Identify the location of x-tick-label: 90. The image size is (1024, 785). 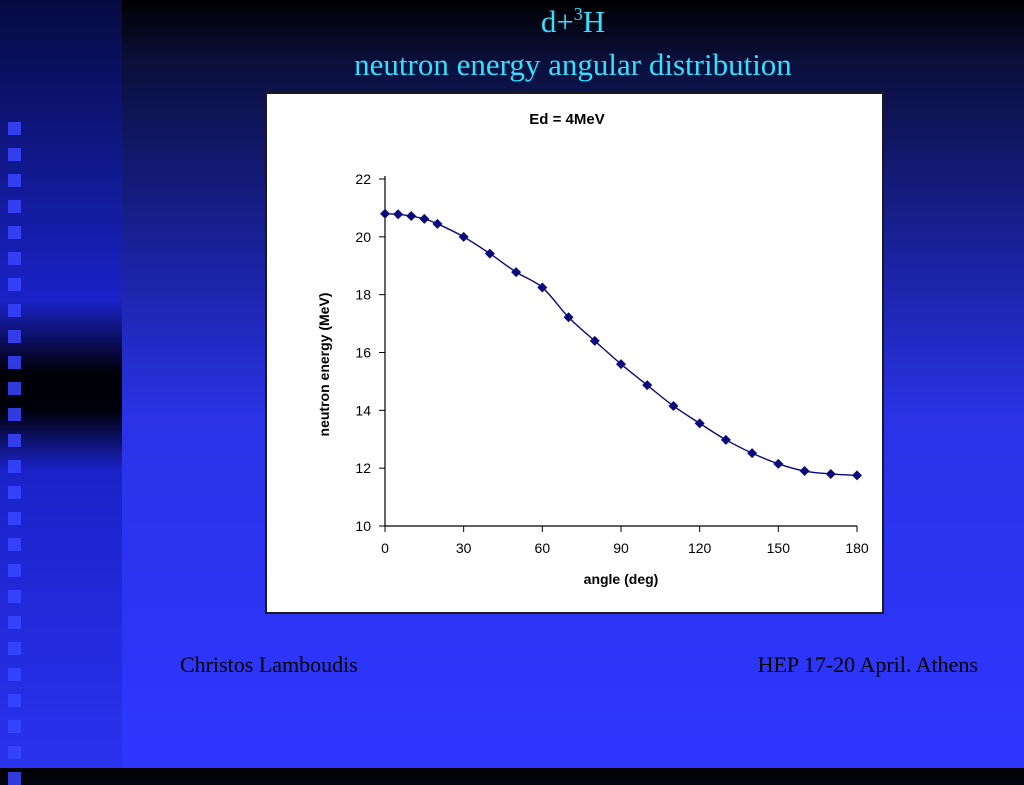
(621, 548).